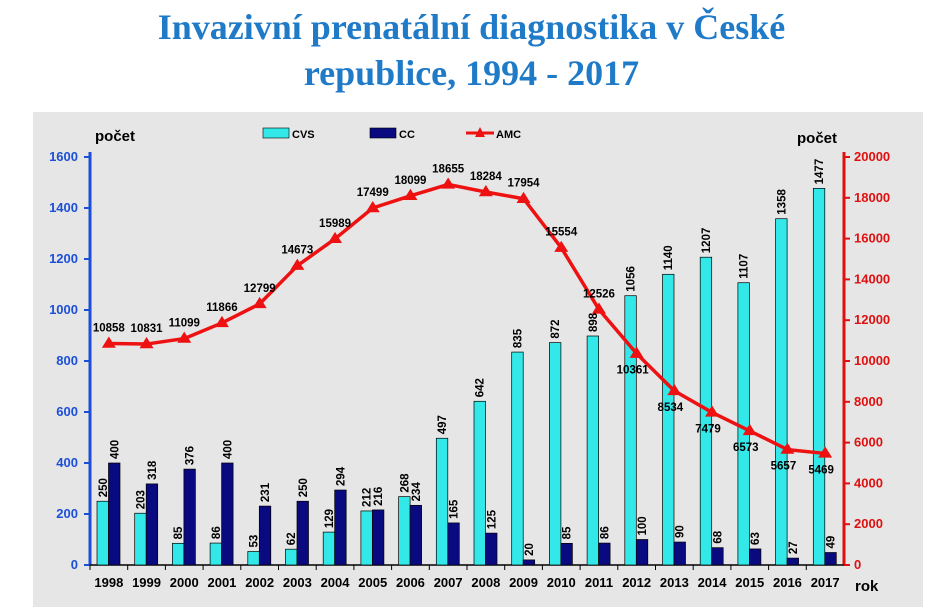  What do you see at coordinates (259, 582) in the screenshot?
I see `x-axis-tick-label: 2002` at bounding box center [259, 582].